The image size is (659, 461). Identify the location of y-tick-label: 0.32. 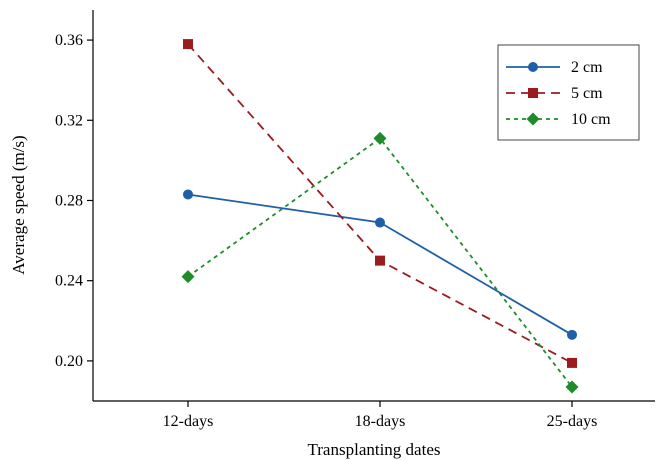
(69, 120).